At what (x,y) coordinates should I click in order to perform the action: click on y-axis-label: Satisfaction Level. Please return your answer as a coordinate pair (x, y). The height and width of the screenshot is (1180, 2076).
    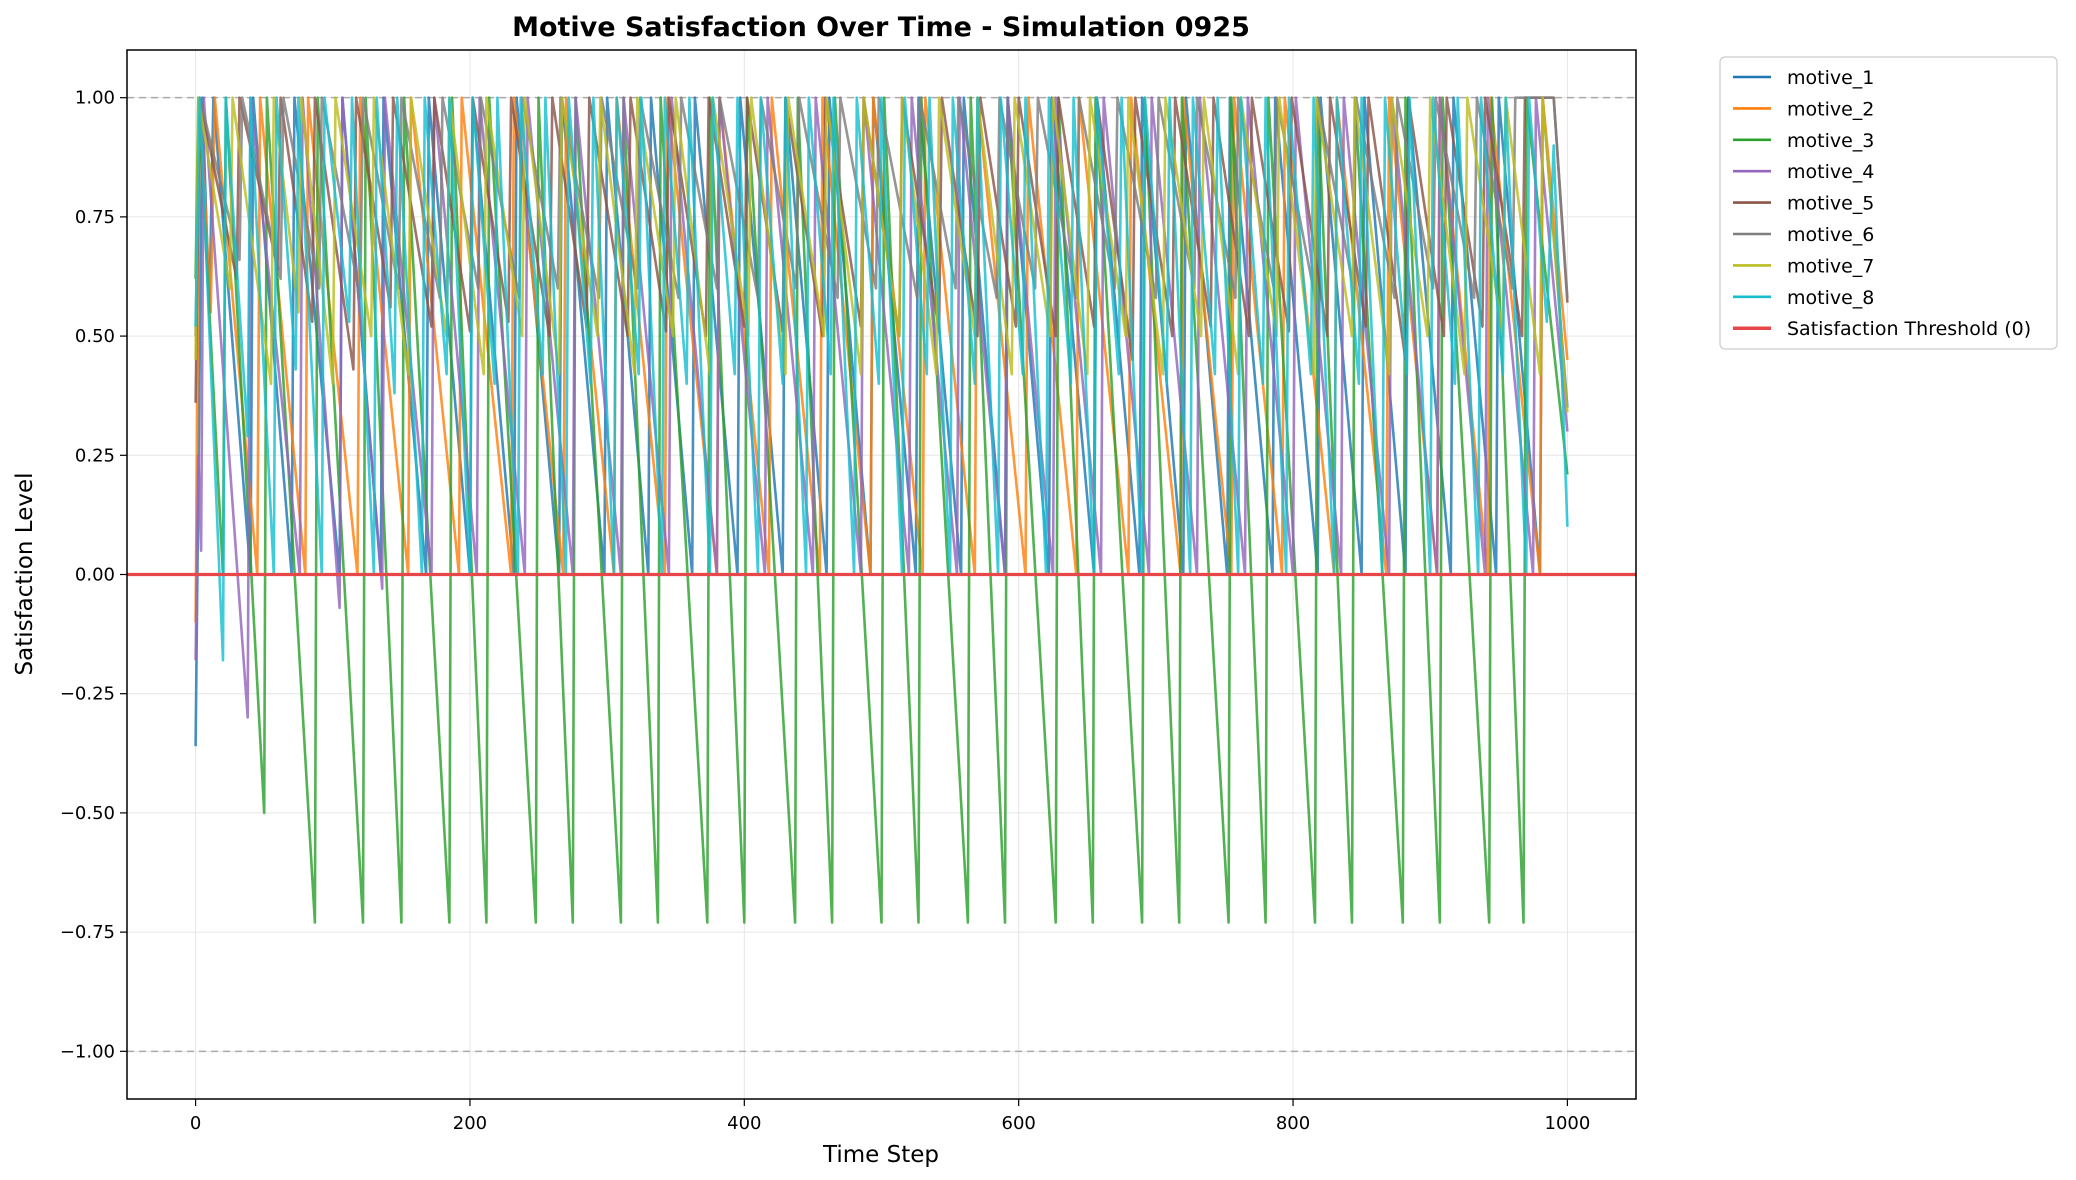
    Looking at the image, I should click on (25, 573).